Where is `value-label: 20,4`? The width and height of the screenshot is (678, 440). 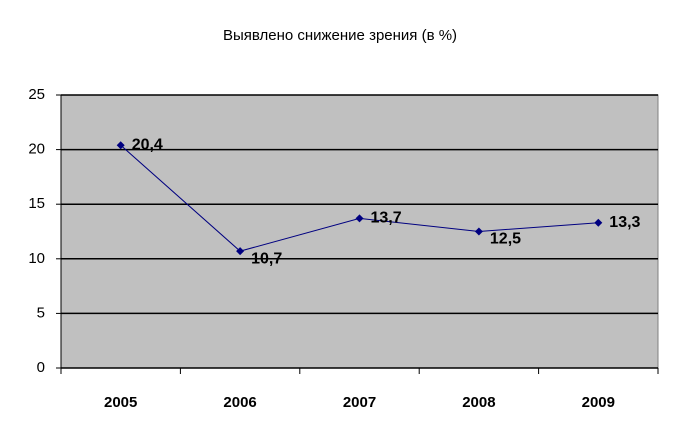 value-label: 20,4 is located at coordinates (147, 144).